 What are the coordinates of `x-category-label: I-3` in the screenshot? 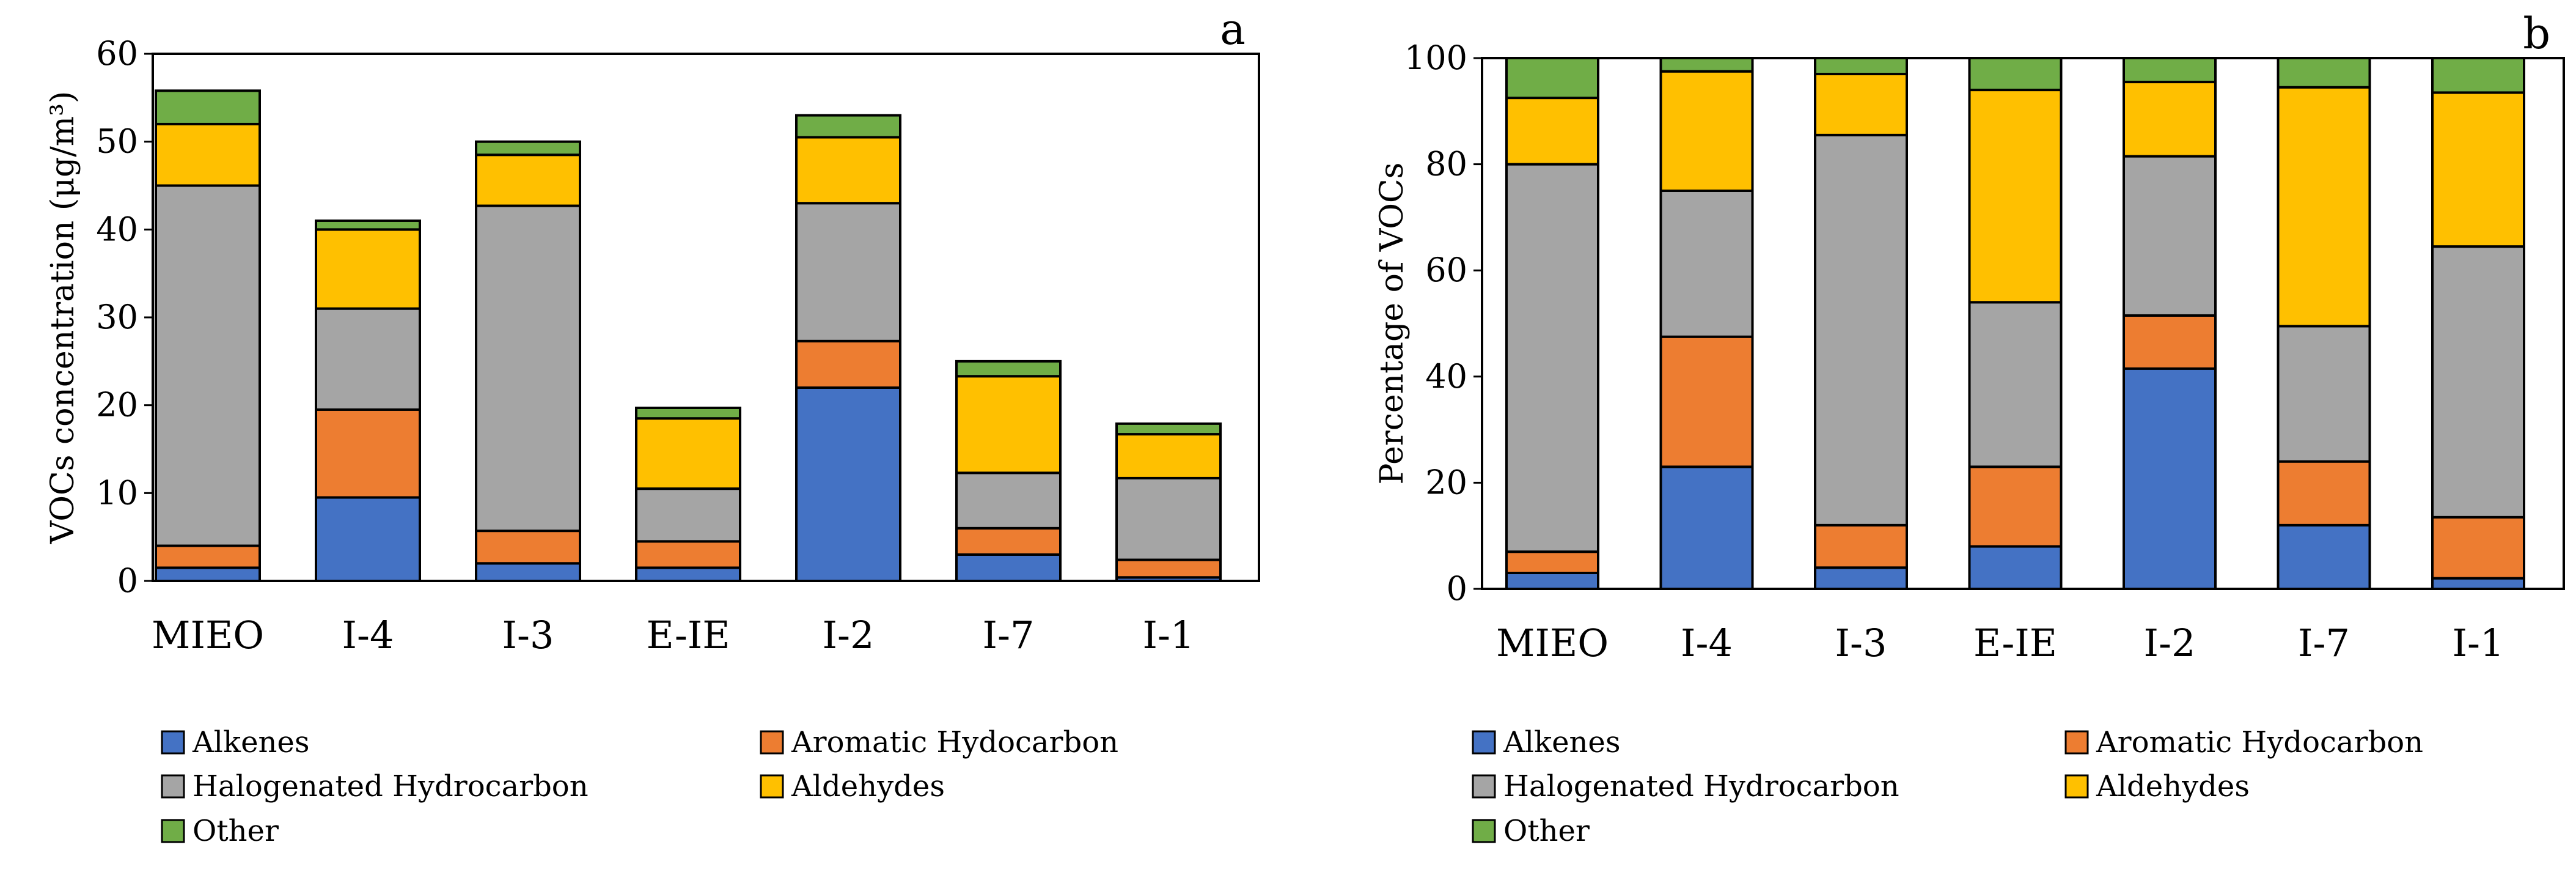 It's located at (1861, 643).